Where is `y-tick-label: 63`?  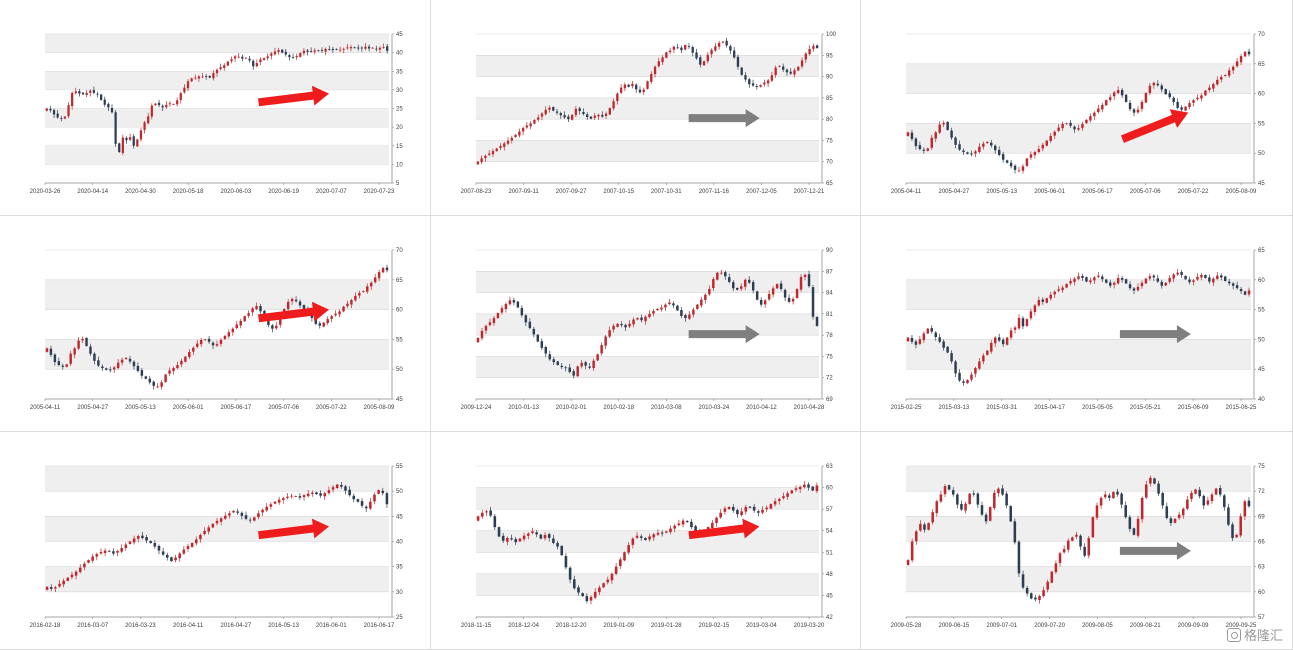
y-tick-label: 63 is located at coordinates (1261, 568).